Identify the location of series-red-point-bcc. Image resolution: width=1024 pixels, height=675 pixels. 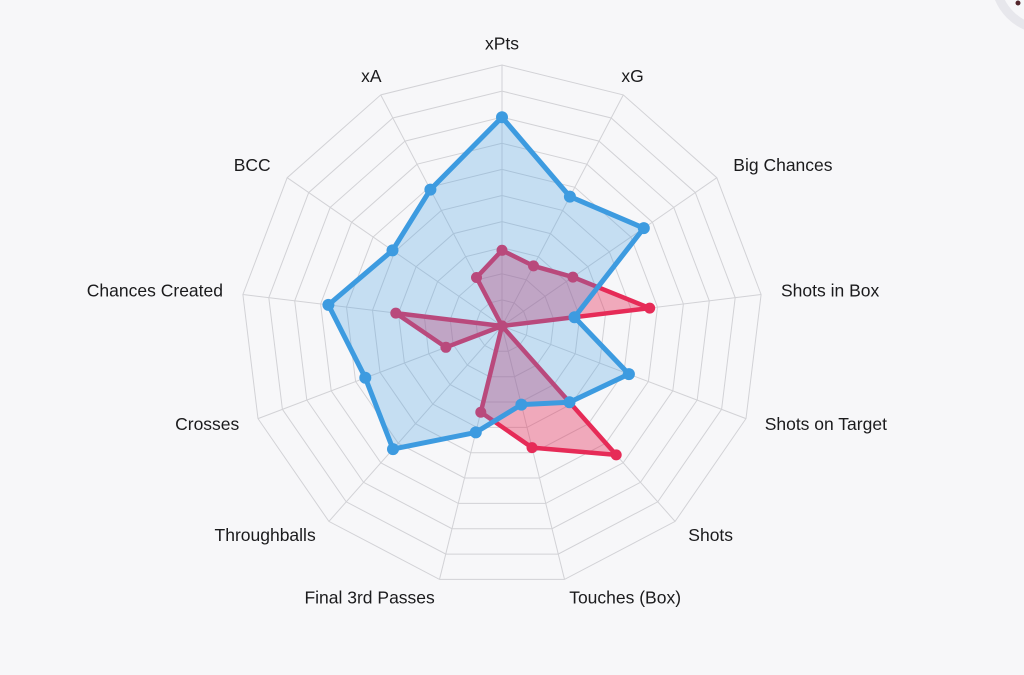
(502, 326).